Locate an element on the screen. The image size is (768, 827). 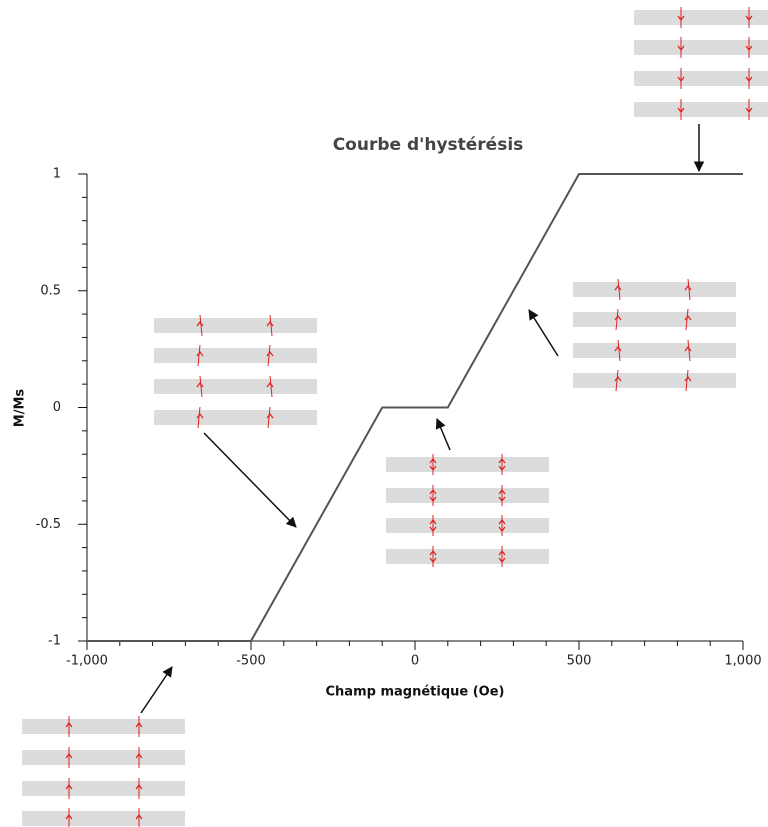
x-tick-label: -500 is located at coordinates (251, 661).